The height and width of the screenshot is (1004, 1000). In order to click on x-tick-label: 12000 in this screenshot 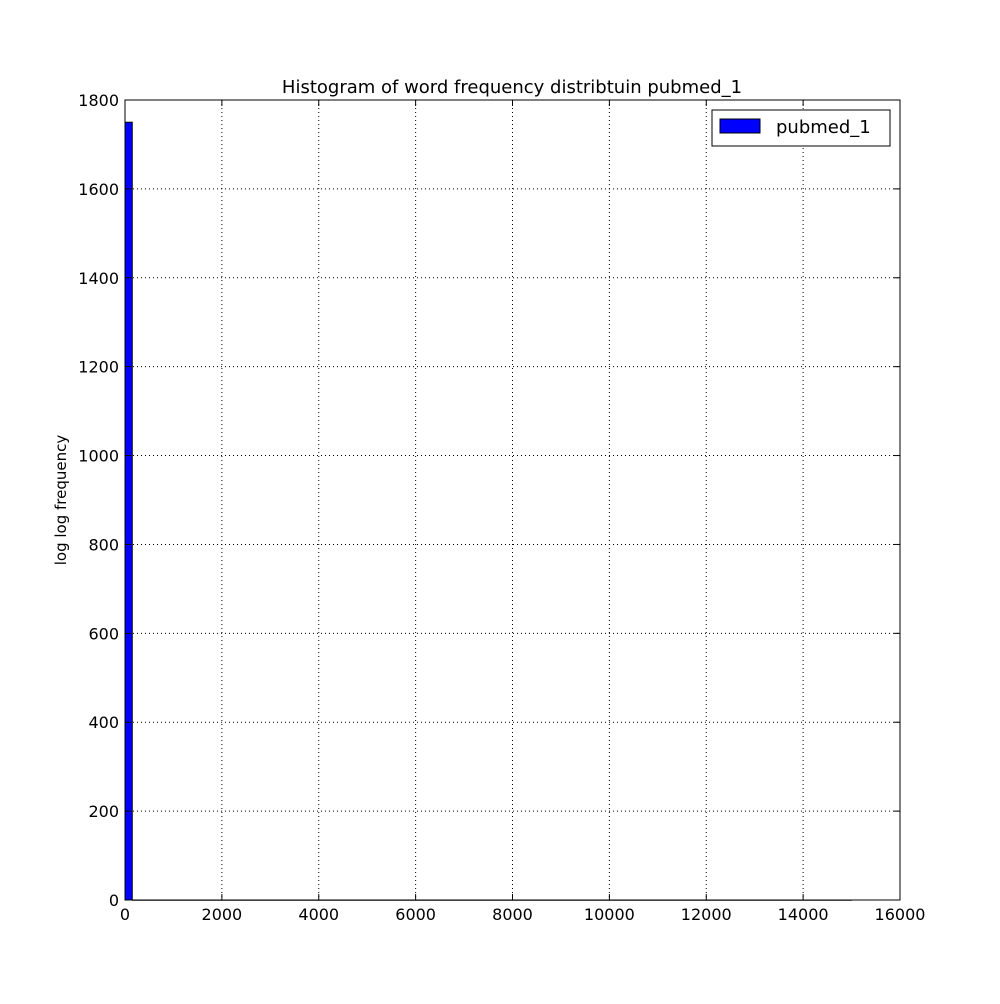, I will do `click(706, 914)`.